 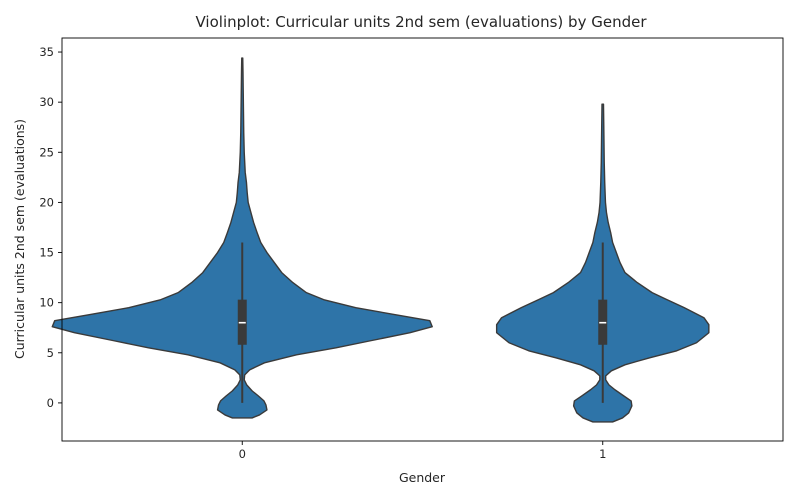 What do you see at coordinates (50, 227) in the screenshot?
I see `y-axis: 0 5 10 15 20 25 30 35` at bounding box center [50, 227].